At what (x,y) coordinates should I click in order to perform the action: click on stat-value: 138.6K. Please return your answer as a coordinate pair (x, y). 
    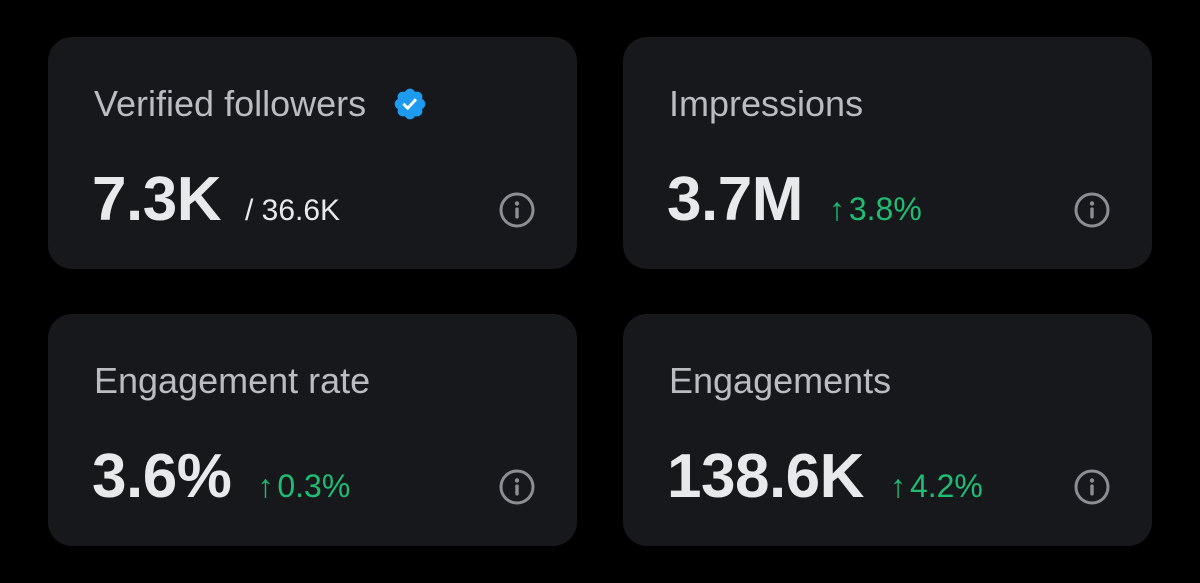
    Looking at the image, I should click on (765, 476).